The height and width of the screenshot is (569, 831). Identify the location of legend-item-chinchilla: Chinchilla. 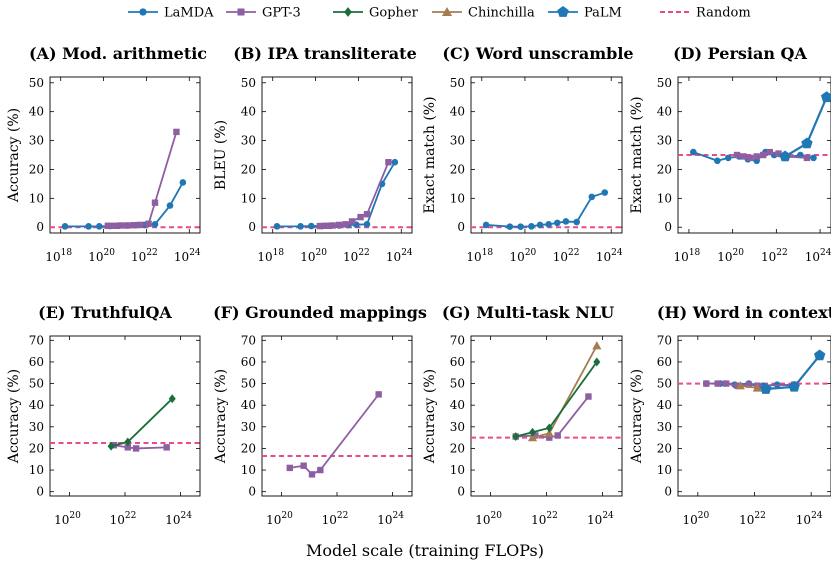
(483, 13).